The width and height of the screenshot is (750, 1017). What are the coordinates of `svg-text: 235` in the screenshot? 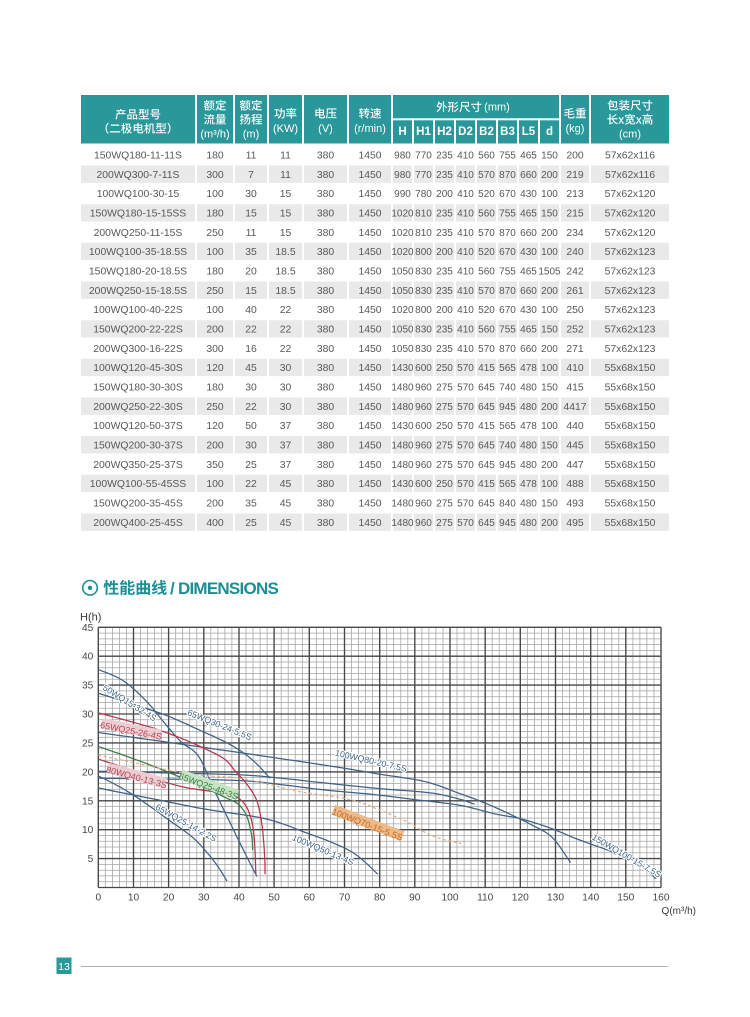 It's located at (444, 330).